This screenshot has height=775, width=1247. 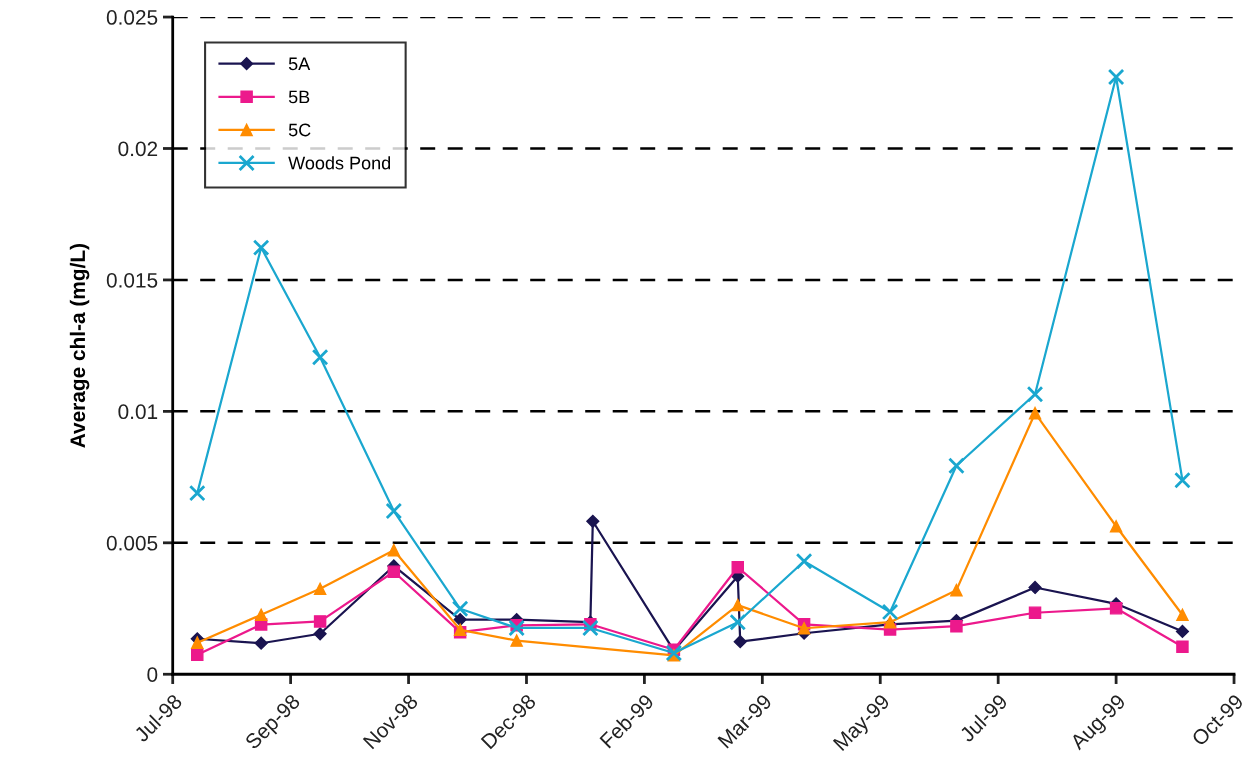 What do you see at coordinates (299, 64) in the screenshot?
I see `legend-label: 5A` at bounding box center [299, 64].